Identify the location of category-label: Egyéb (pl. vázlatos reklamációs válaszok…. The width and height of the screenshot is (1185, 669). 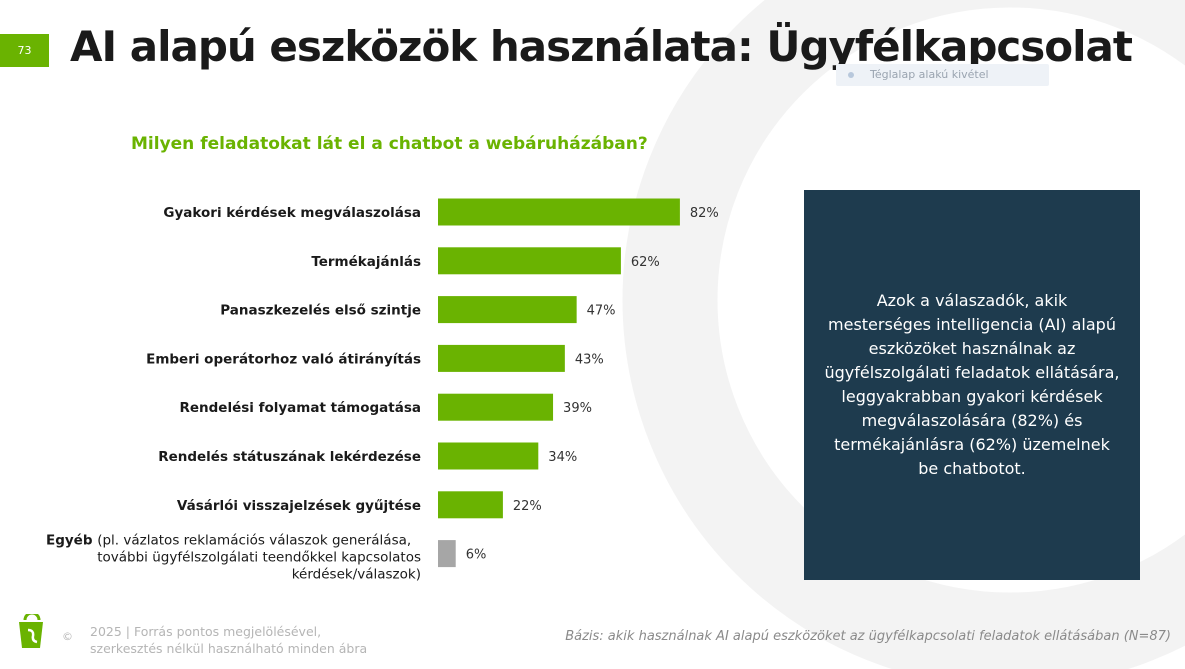
(228, 541).